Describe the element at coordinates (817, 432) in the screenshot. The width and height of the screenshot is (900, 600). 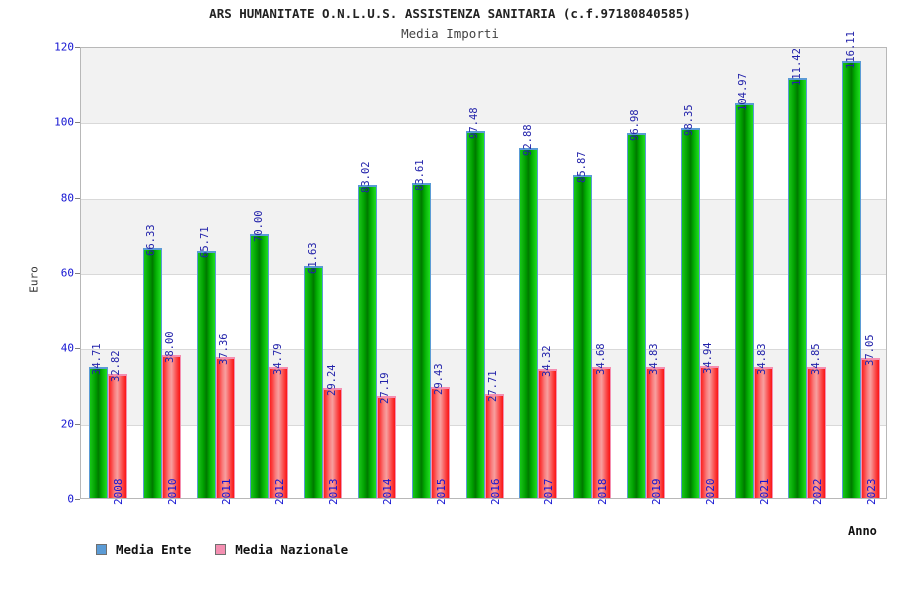
I see `bar-naz-2022` at that location.